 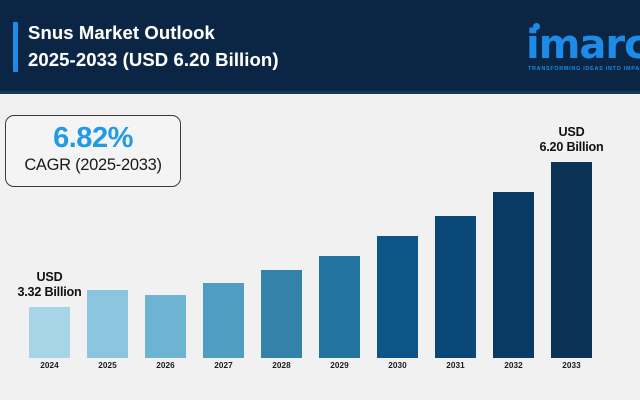 I want to click on x-axis-label-2031: 2031, so click(x=455, y=365).